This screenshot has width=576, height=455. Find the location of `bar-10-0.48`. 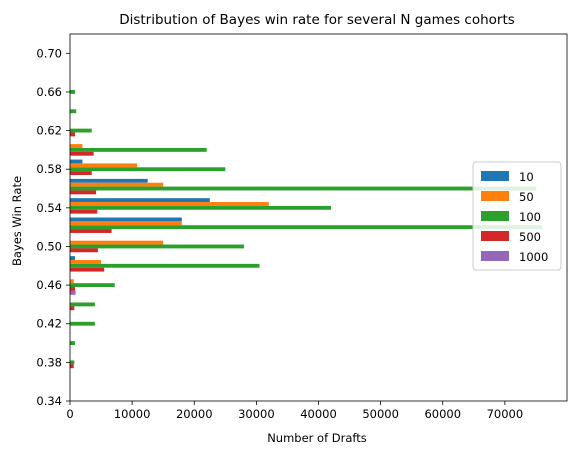

bar-10-0.48 is located at coordinates (72, 258).